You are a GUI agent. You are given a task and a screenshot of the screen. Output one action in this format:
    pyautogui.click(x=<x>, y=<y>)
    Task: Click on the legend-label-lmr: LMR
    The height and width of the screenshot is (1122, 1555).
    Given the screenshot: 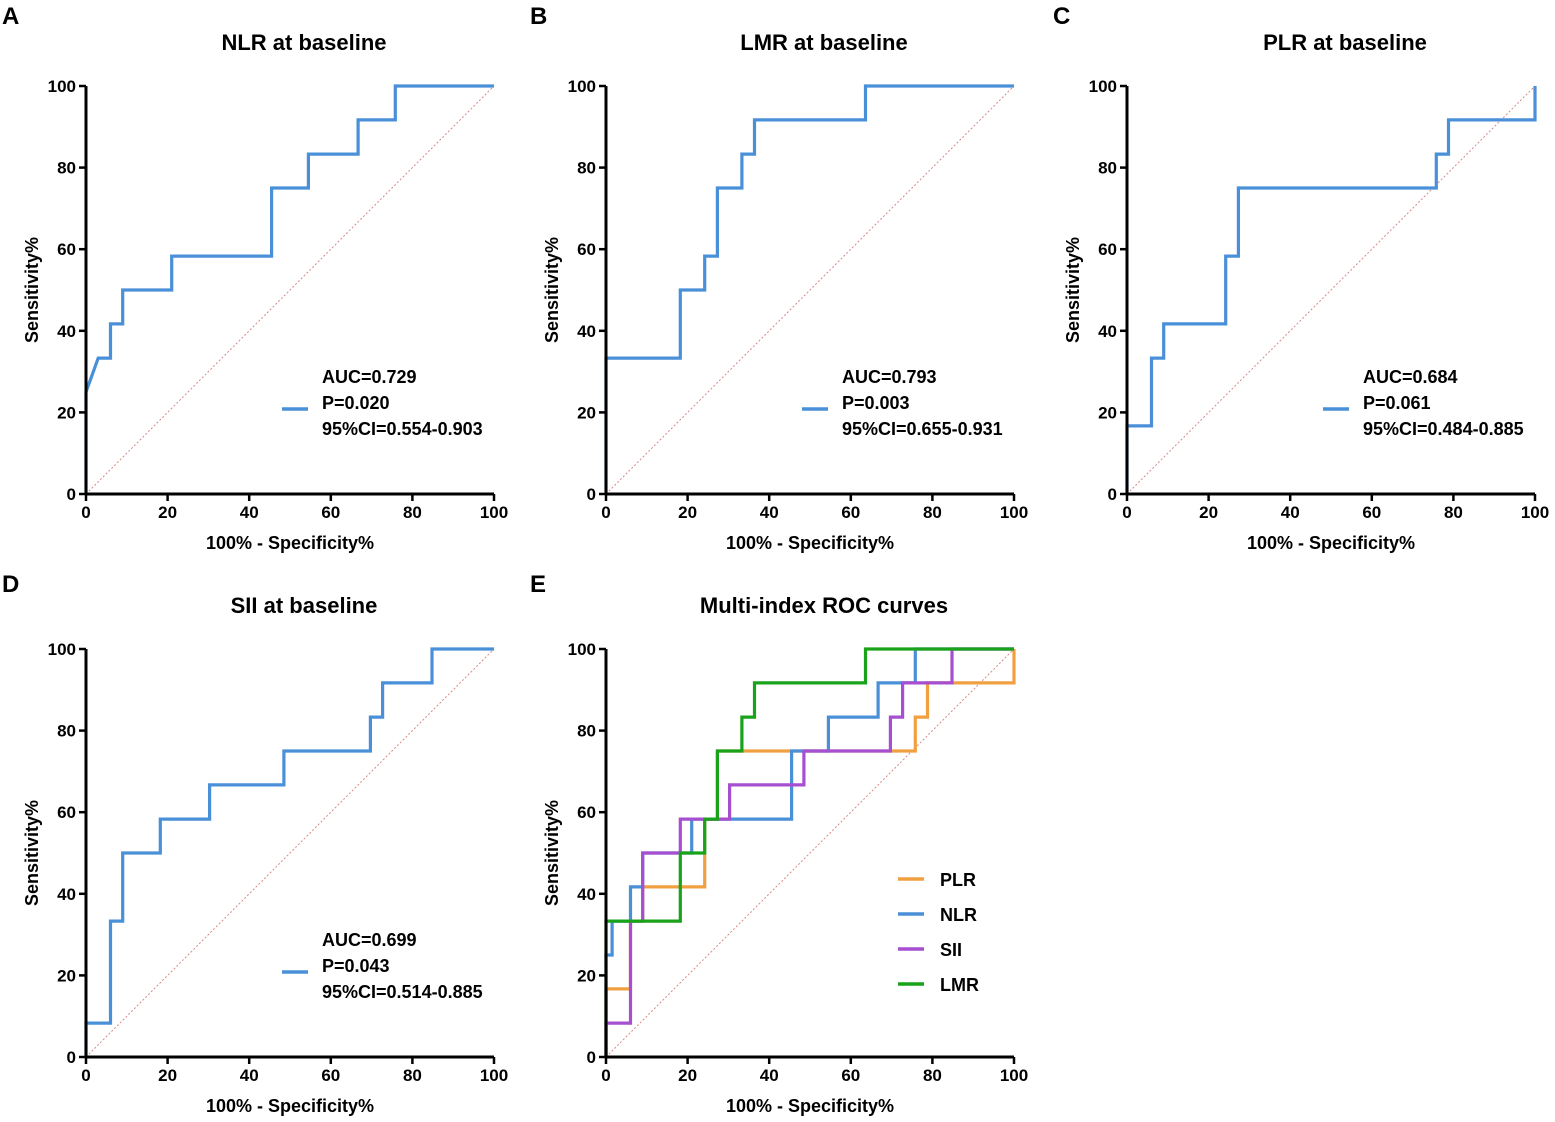 What is the action you would take?
    pyautogui.click(x=959, y=985)
    